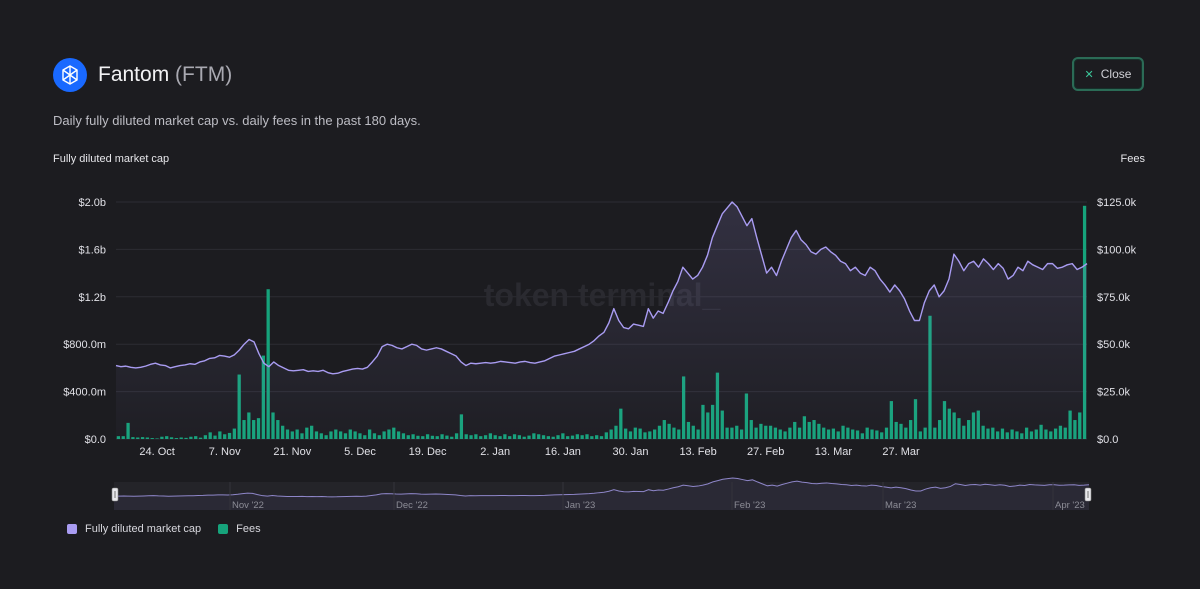 This screenshot has height=589, width=1200. I want to click on legend-item-fees: Fees, so click(239, 529).